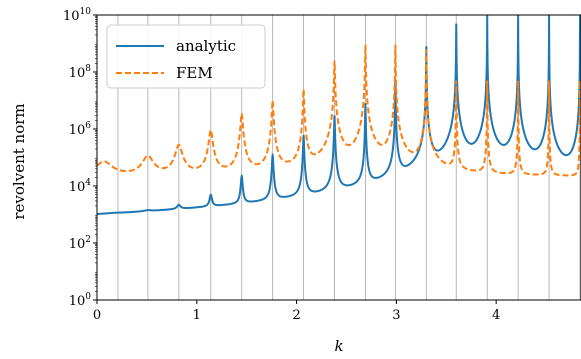  What do you see at coordinates (77, 15) in the screenshot?
I see `y-tick-label-5: 10¹⁰` at bounding box center [77, 15].